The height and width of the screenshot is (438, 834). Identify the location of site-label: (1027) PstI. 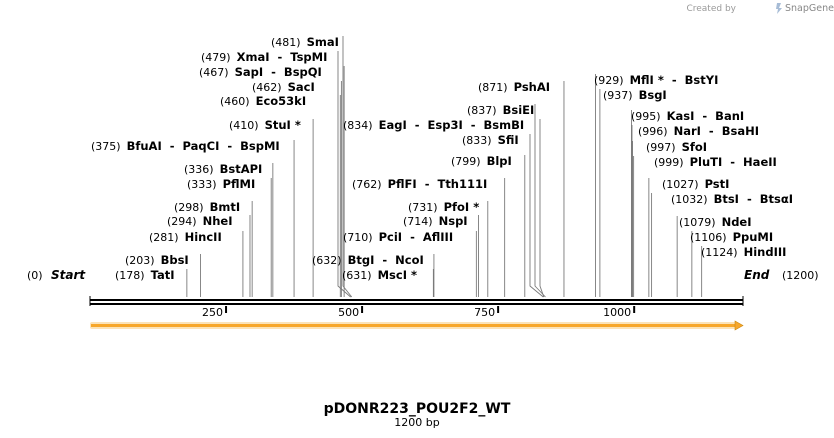
(695, 184).